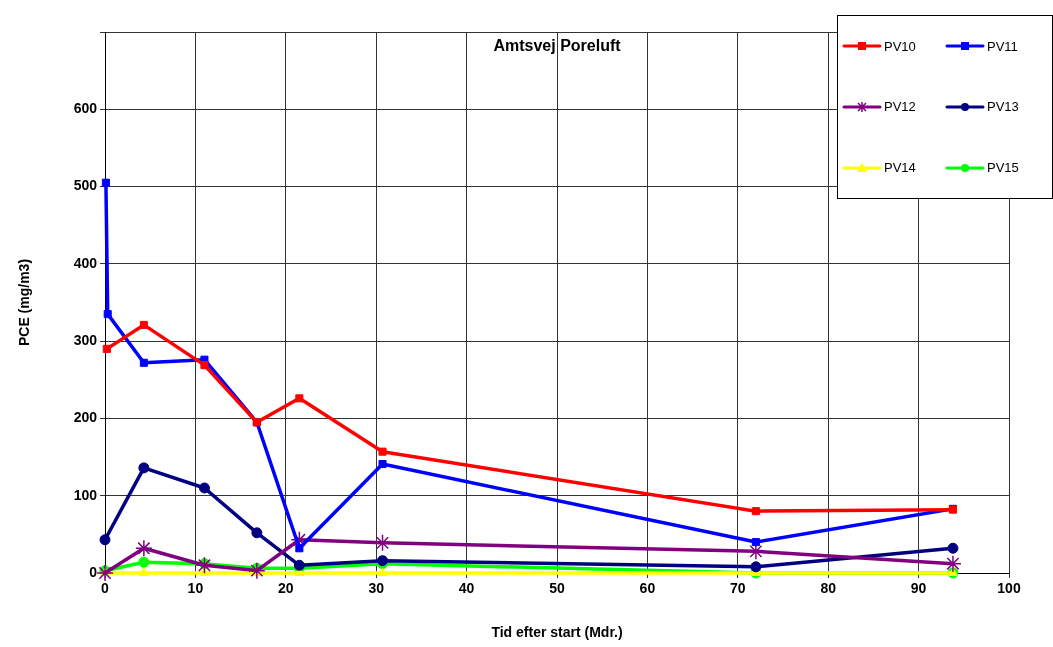  What do you see at coordinates (85, 185) in the screenshot?
I see `y-tick-label: 500` at bounding box center [85, 185].